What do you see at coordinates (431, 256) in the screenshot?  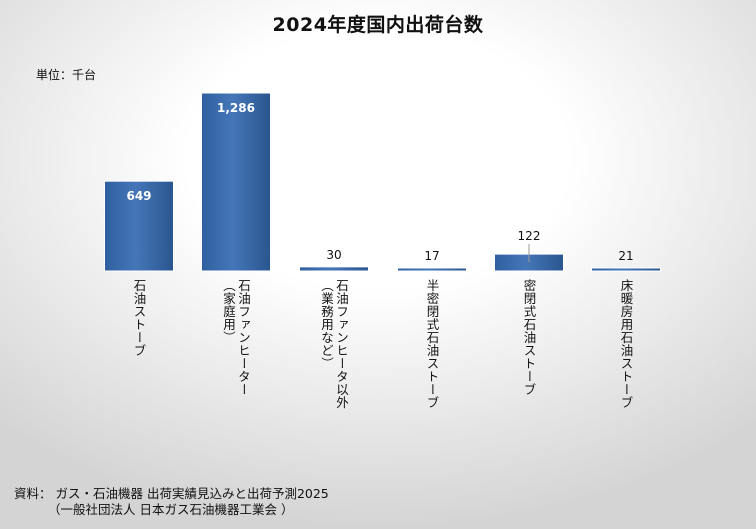 I see `data-label-3: 17` at bounding box center [431, 256].